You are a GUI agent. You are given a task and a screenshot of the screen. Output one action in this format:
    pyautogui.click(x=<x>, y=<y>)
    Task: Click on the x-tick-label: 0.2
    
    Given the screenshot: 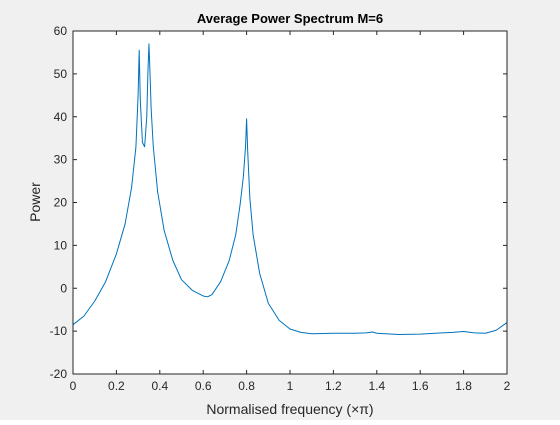 What is the action you would take?
    pyautogui.click(x=116, y=386)
    